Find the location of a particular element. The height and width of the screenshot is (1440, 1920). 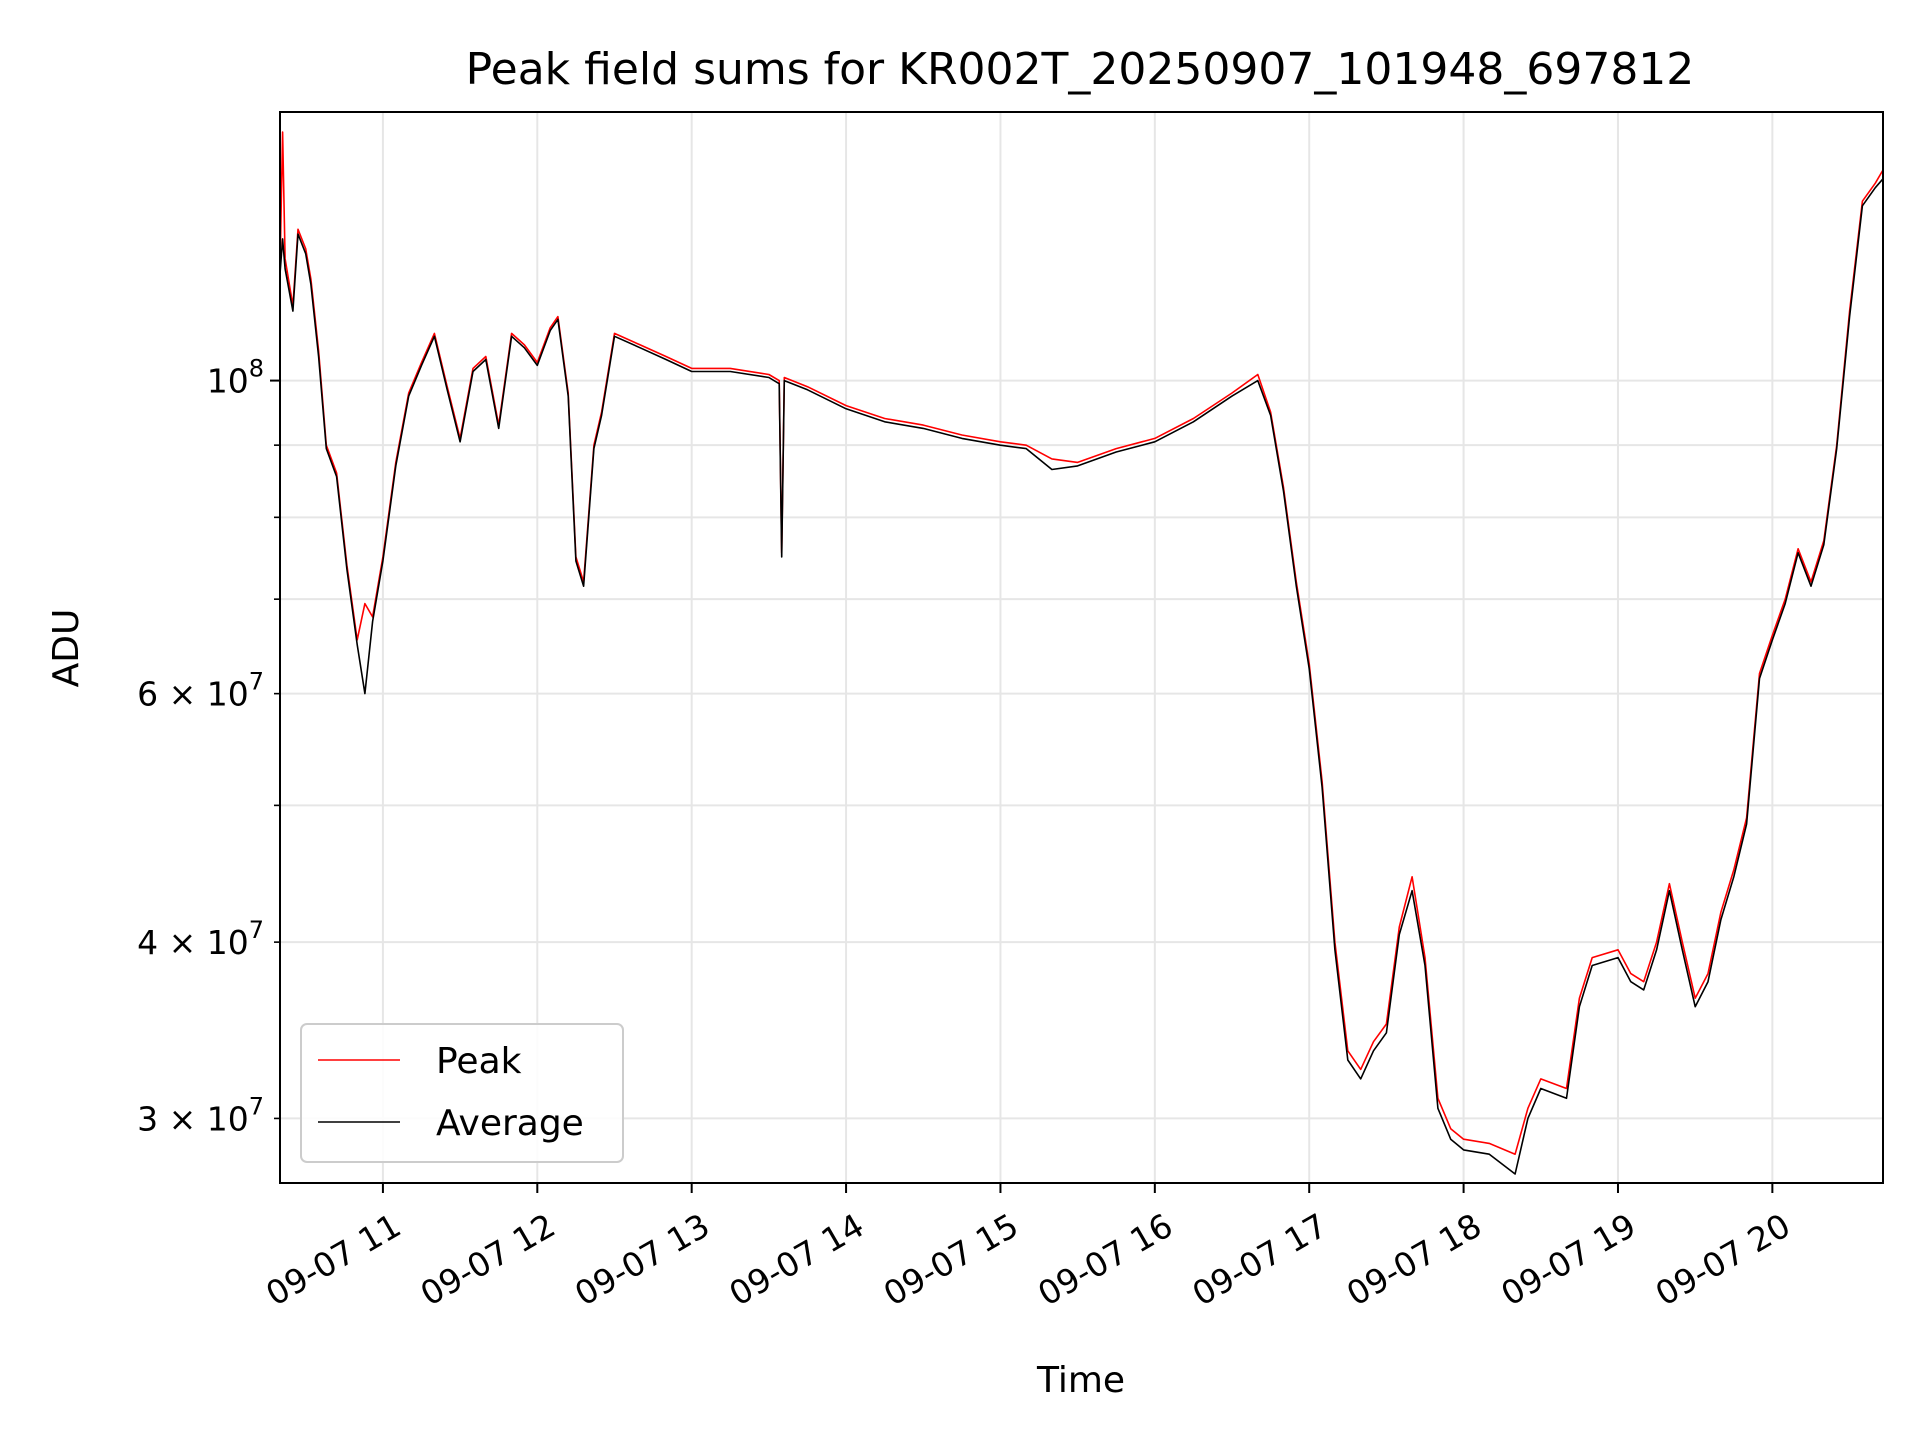

y-tick-mantissa: 10 is located at coordinates (228, 381).